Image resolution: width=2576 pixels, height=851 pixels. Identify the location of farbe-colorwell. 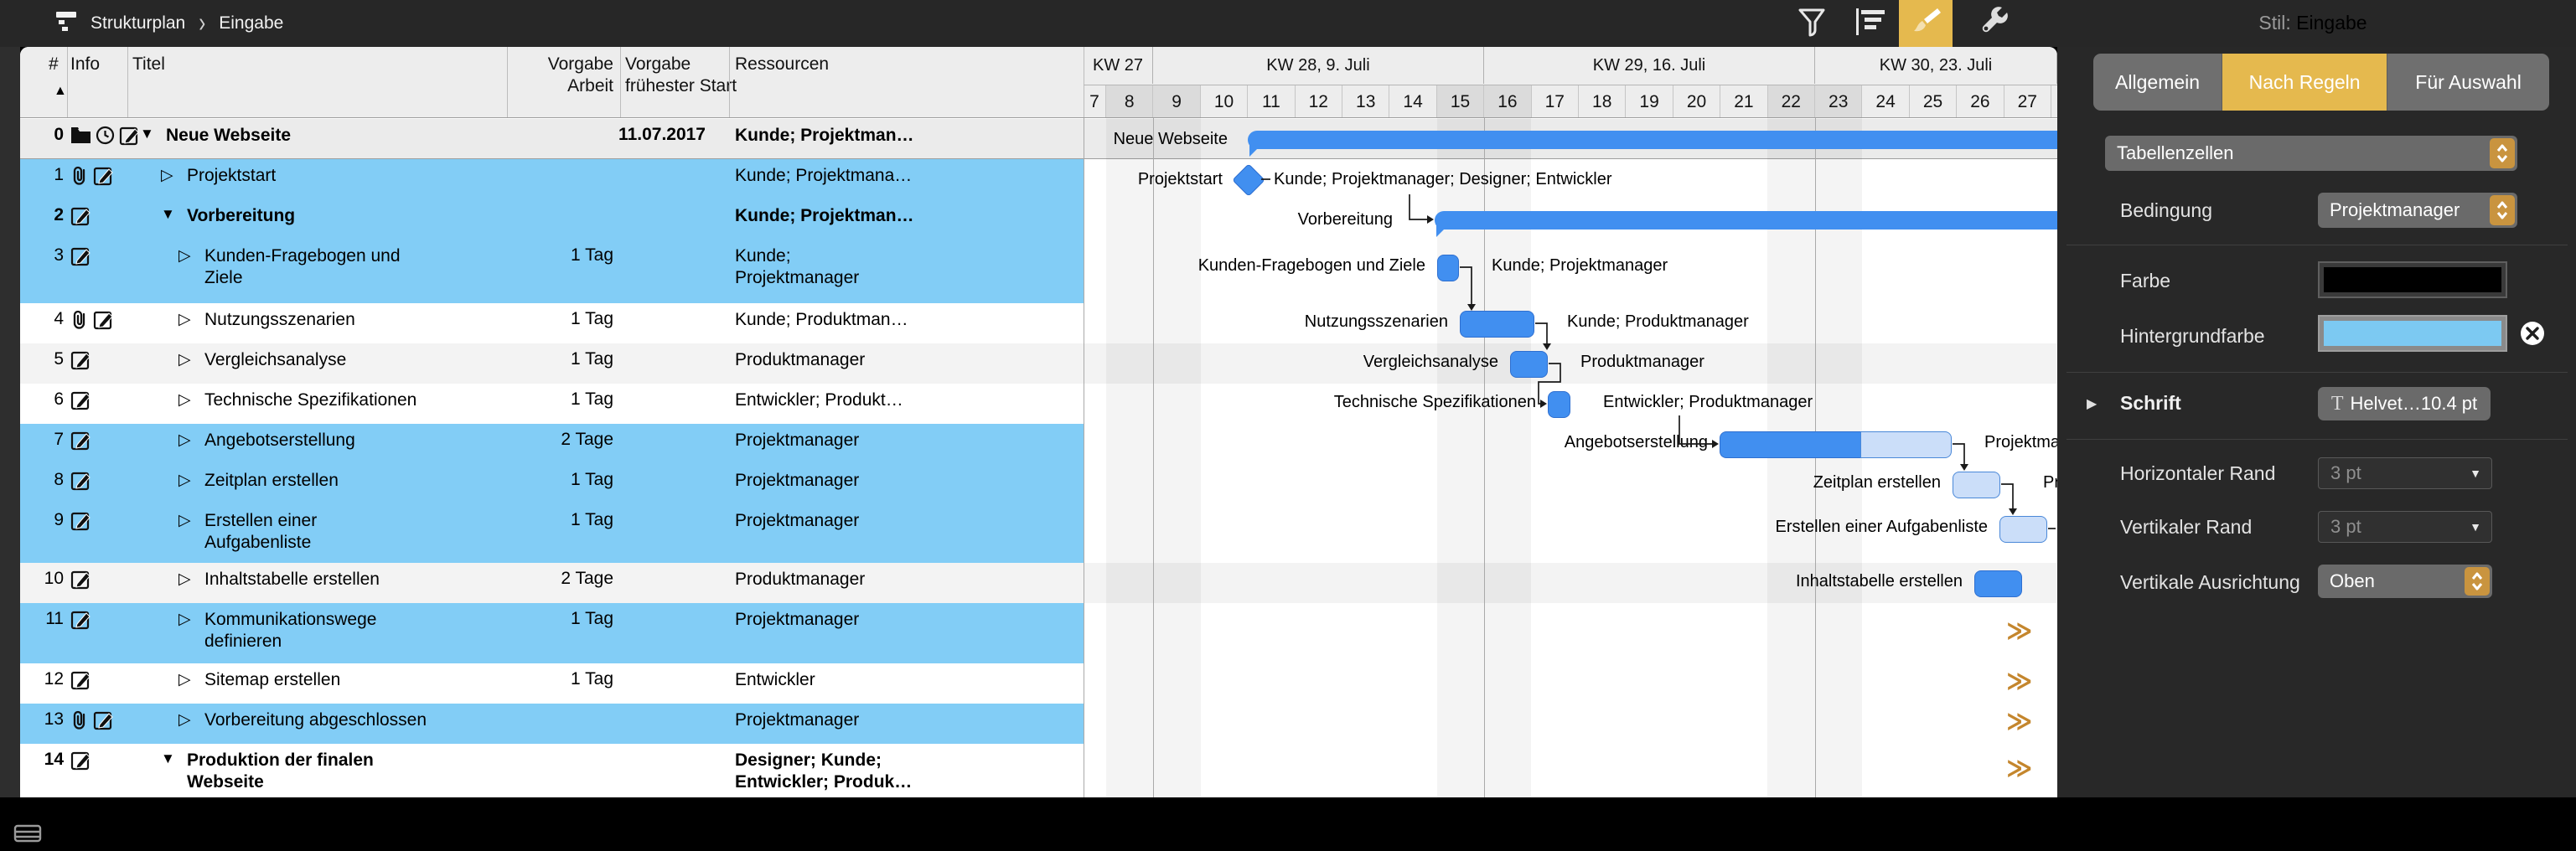
(2412, 279).